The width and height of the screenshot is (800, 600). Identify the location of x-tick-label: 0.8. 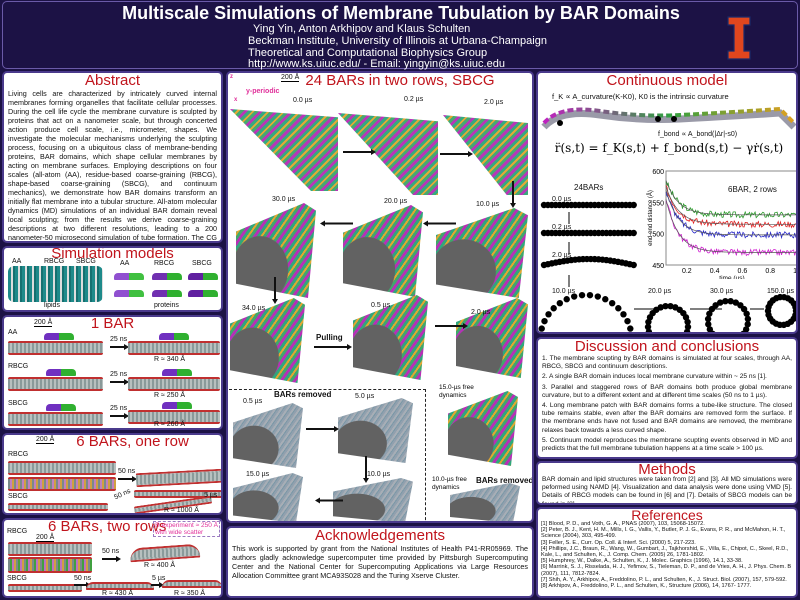
(770, 271).